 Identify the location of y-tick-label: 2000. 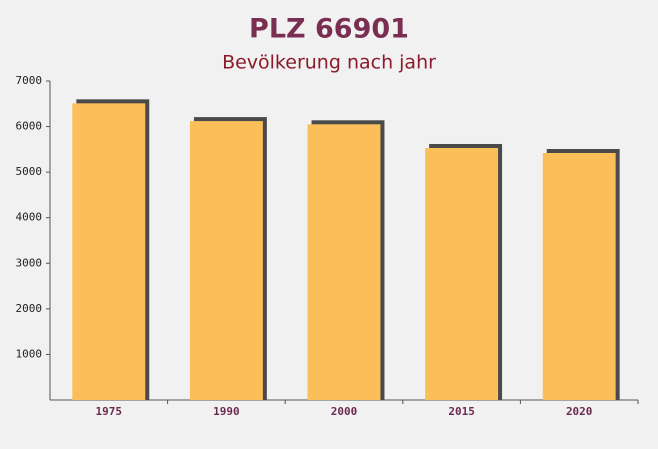
(29, 308).